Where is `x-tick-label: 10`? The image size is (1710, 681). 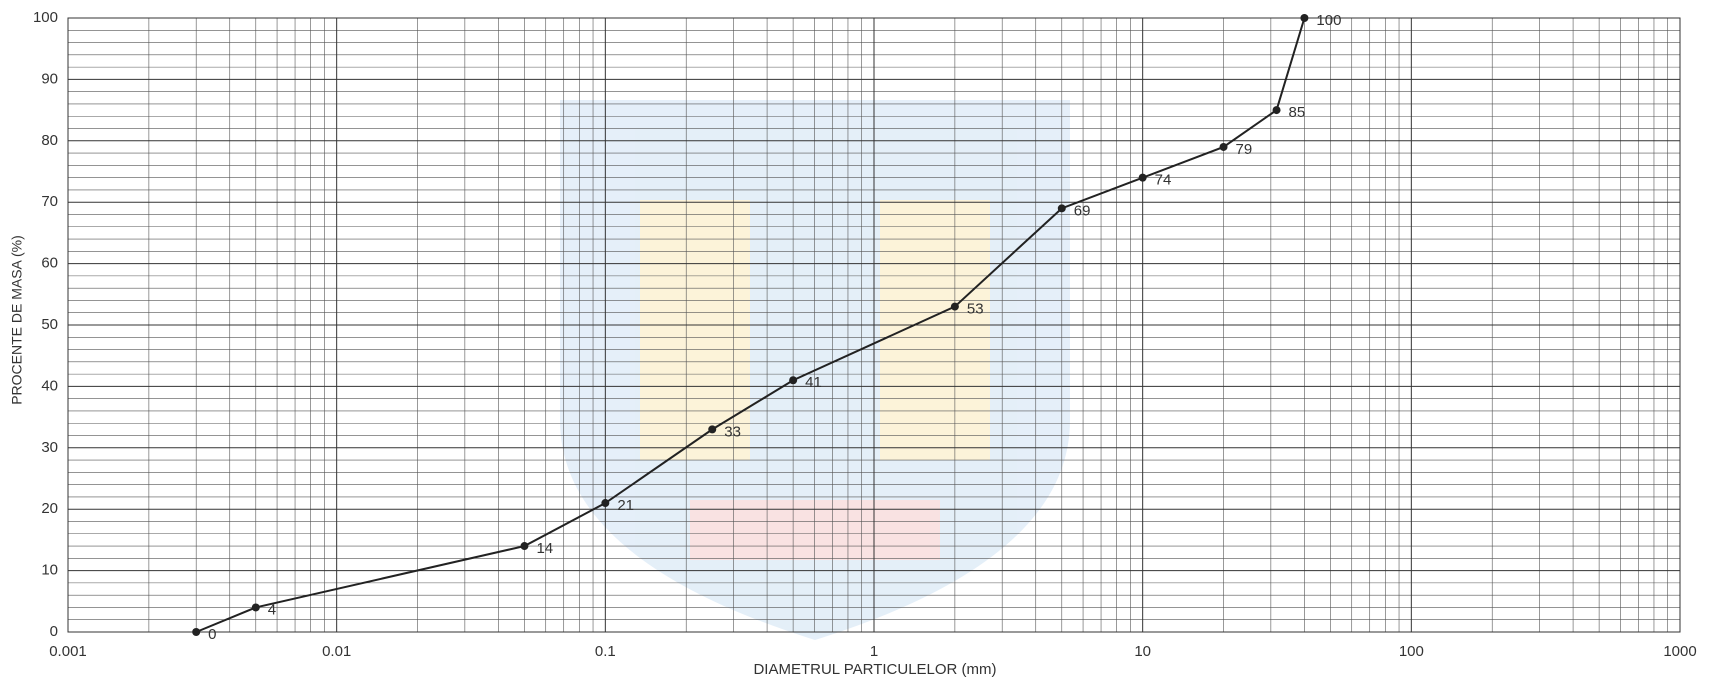
x-tick-label: 10 is located at coordinates (1142, 651).